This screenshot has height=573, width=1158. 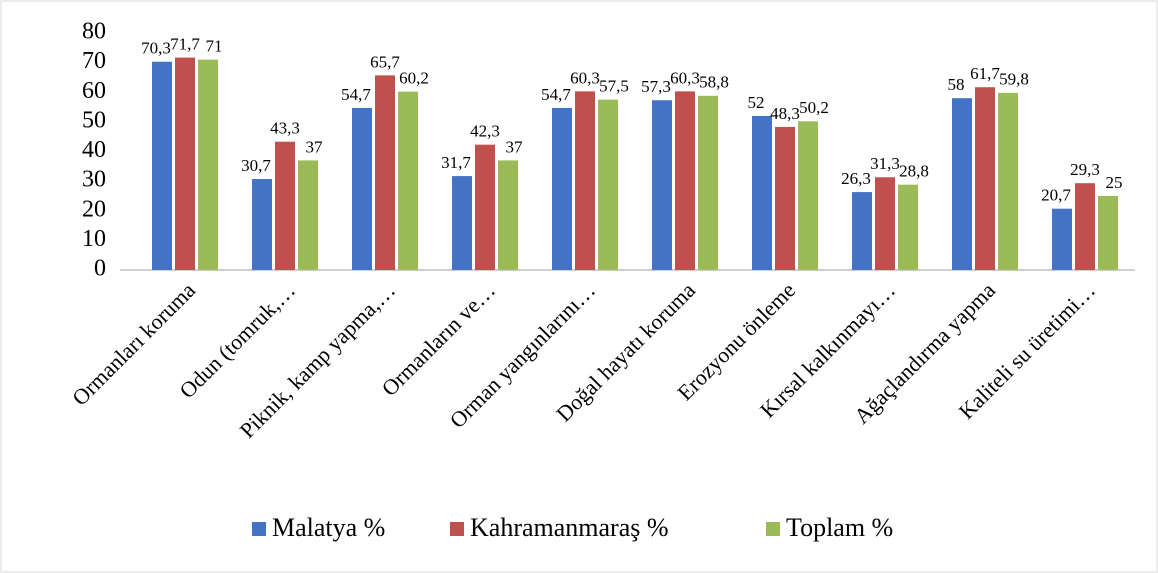 What do you see at coordinates (94, 120) in the screenshot?
I see `y-tick-label: 50` at bounding box center [94, 120].